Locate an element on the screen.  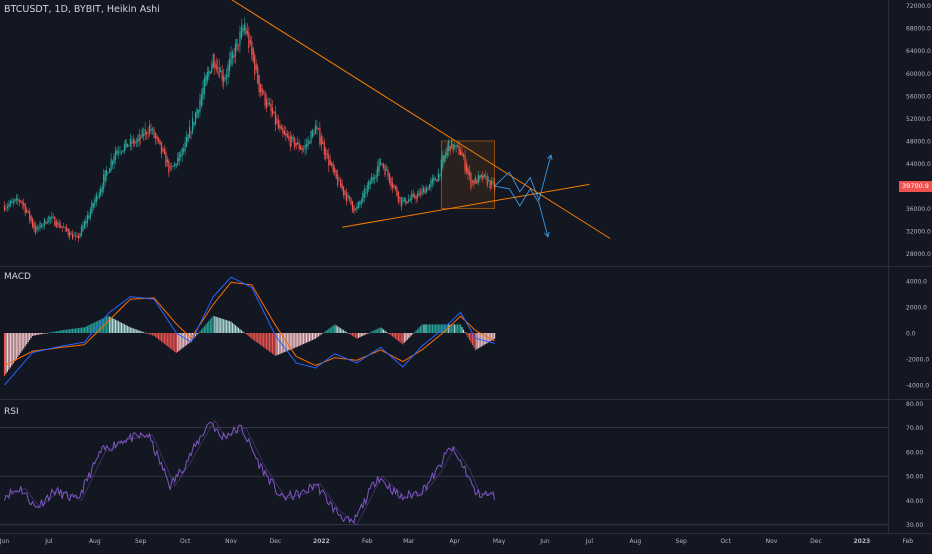
price-tick-label: 52000.0 is located at coordinates (918, 119).